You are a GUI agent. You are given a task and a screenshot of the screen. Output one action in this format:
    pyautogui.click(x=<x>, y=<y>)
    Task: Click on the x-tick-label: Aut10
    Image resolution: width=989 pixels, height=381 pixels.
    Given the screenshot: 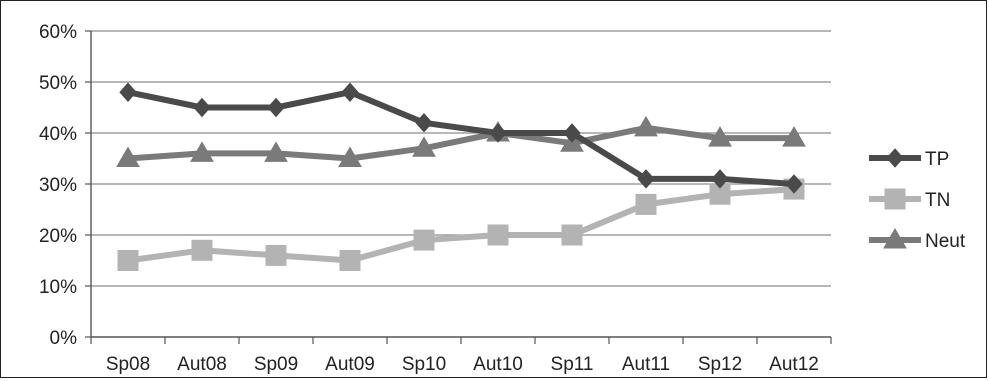 What is the action you would take?
    pyautogui.click(x=498, y=364)
    